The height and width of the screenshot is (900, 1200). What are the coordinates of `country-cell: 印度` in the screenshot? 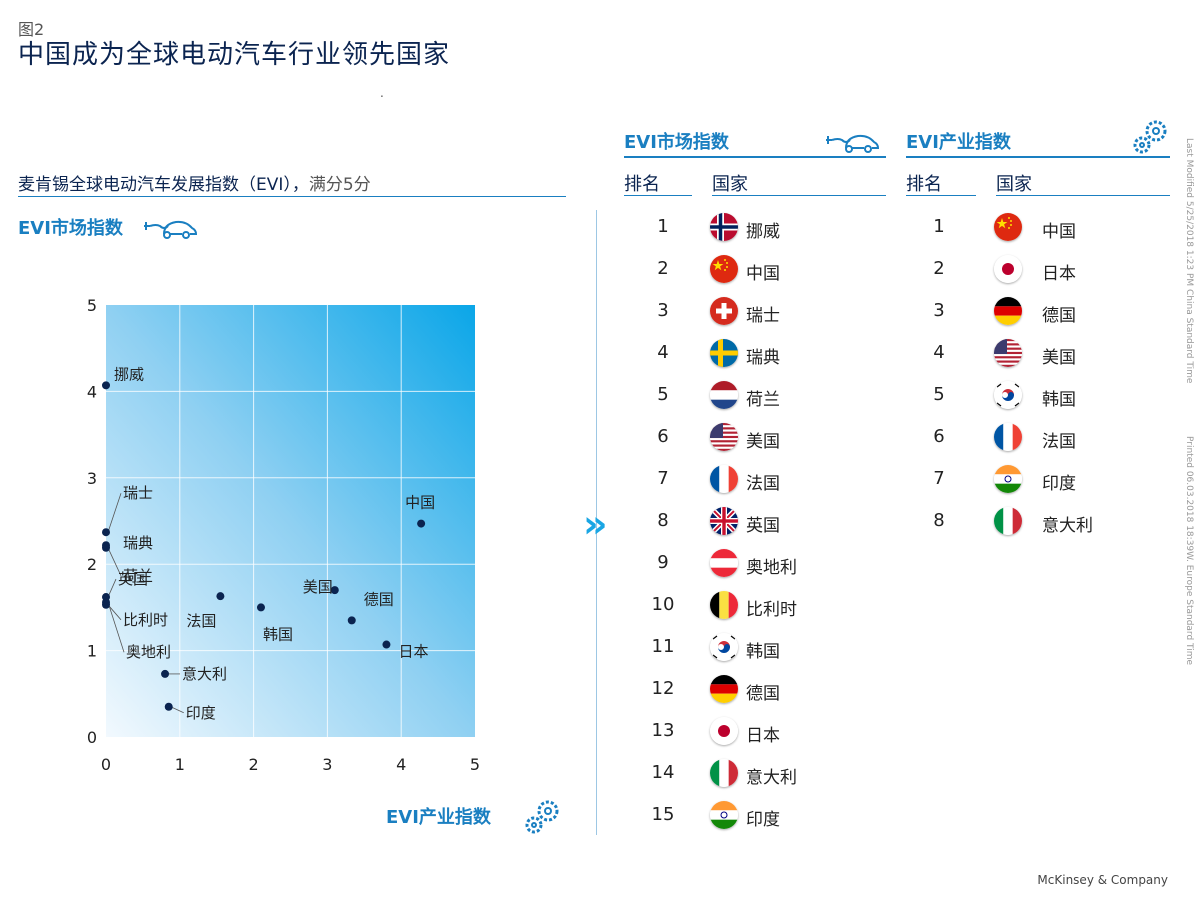 It's located at (1059, 484).